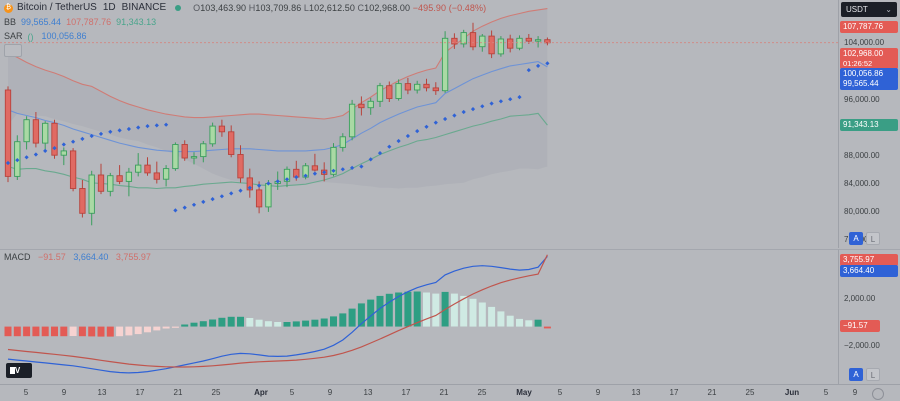  What do you see at coordinates (863, 73) in the screenshot?
I see `sar-badge-value: 100,056.86` at bounding box center [863, 73].